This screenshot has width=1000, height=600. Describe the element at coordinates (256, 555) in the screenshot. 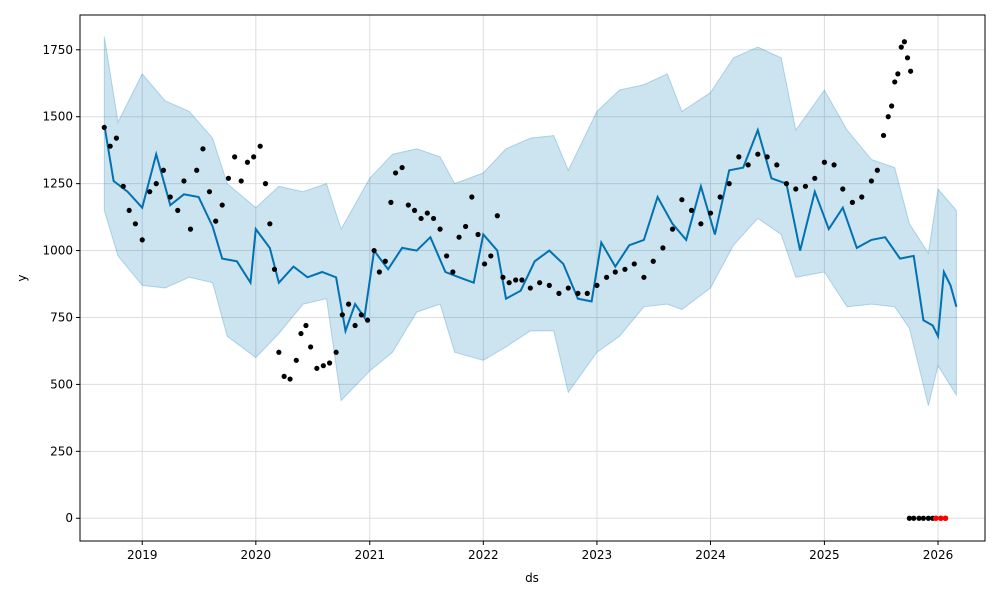

I see `x-tick-label: 2020` at that location.